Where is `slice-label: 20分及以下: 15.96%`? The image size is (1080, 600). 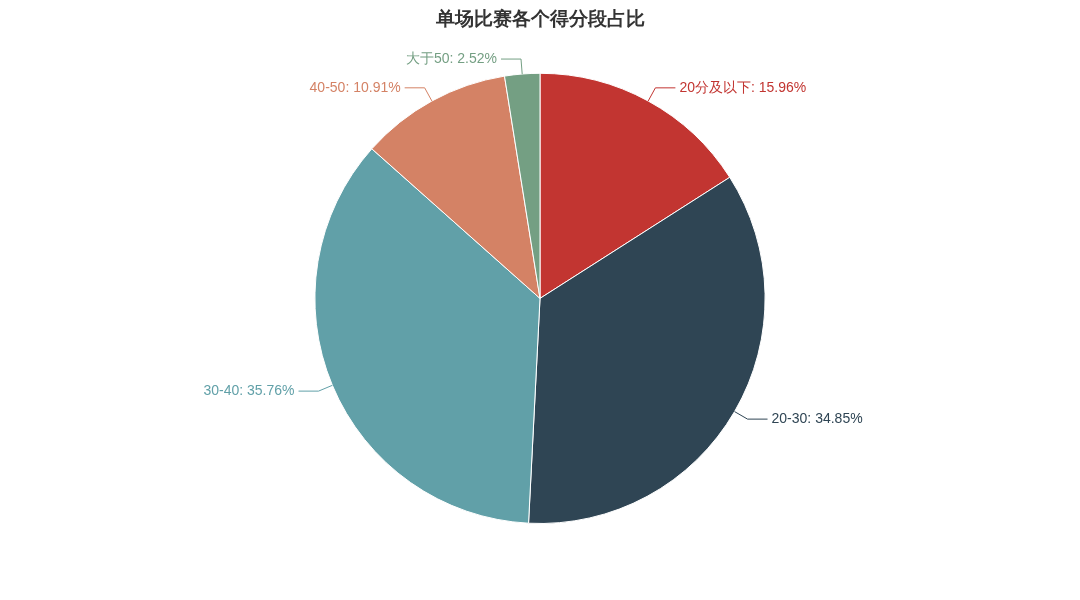 slice-label: 20分及以下: 15.96% is located at coordinates (743, 86).